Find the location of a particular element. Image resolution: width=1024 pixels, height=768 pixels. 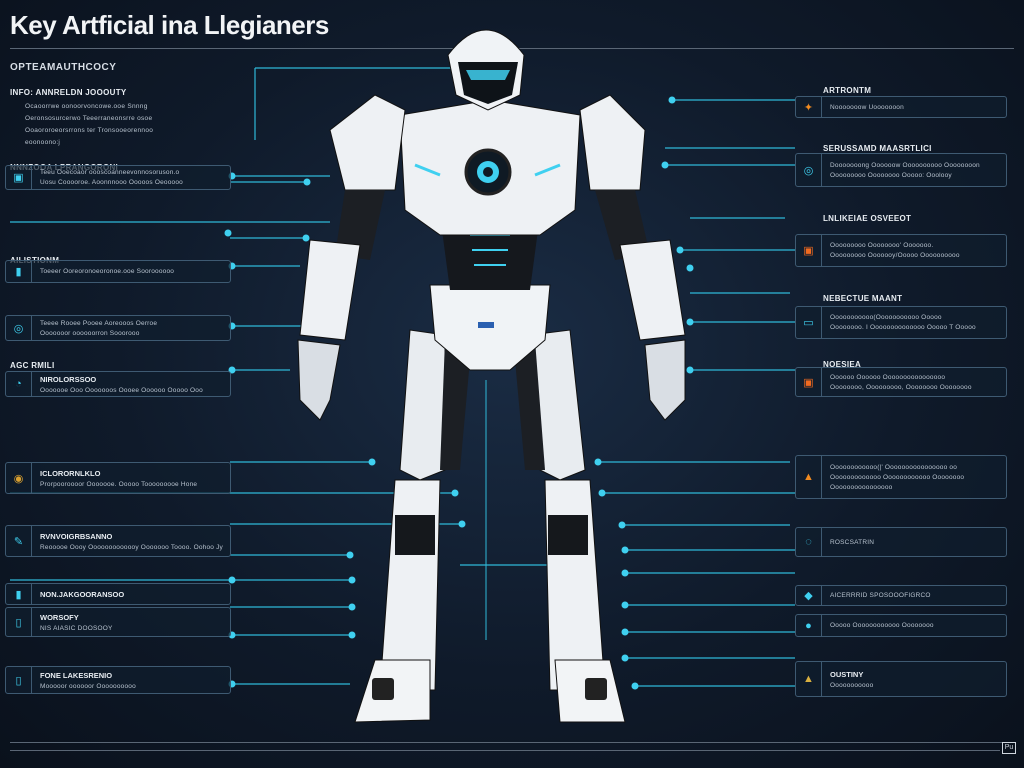

lens-icon: ● is located at coordinates (809, 625).